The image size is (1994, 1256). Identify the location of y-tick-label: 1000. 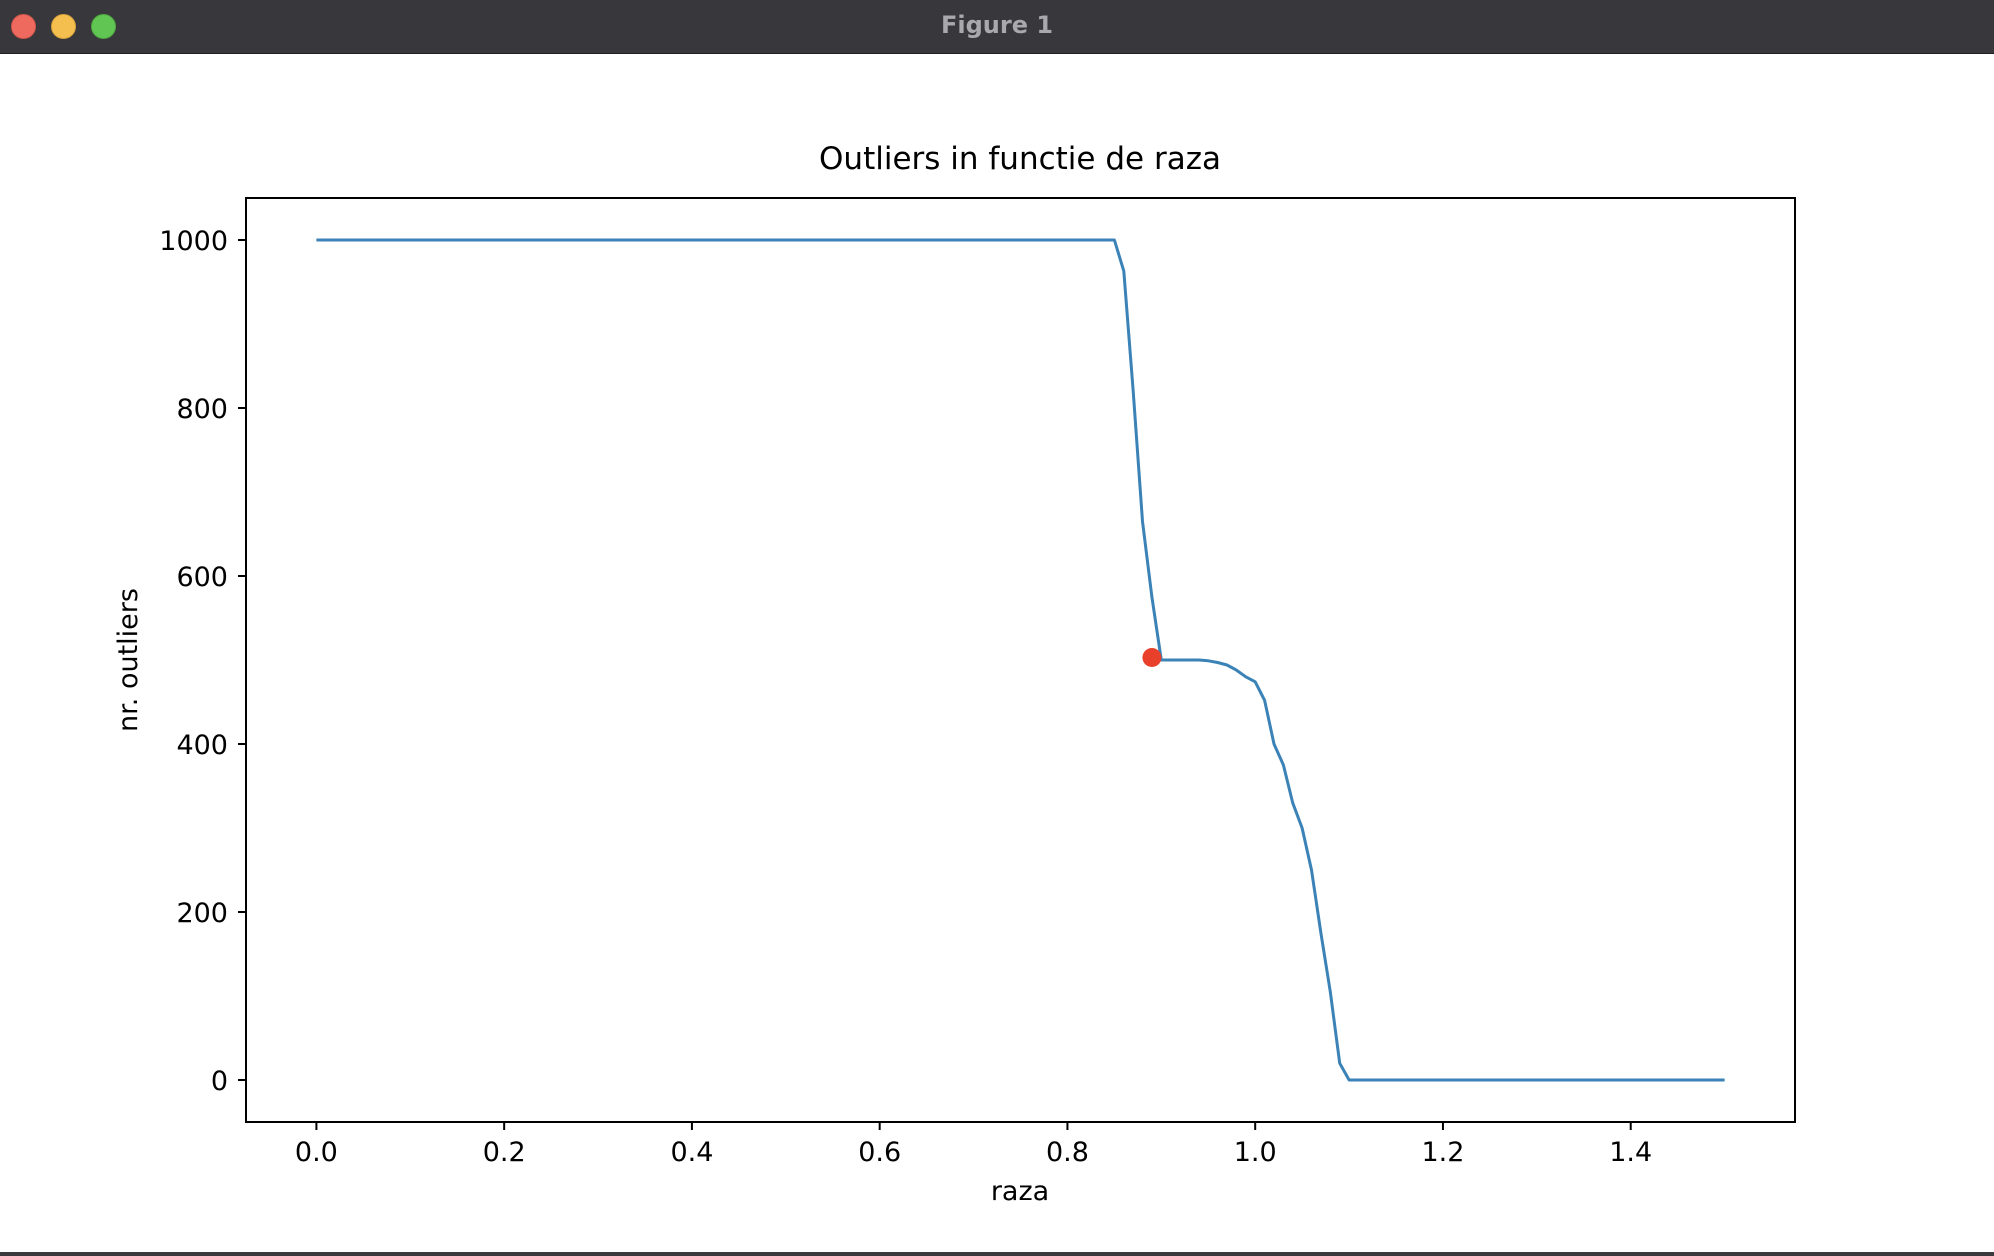
(193, 241).